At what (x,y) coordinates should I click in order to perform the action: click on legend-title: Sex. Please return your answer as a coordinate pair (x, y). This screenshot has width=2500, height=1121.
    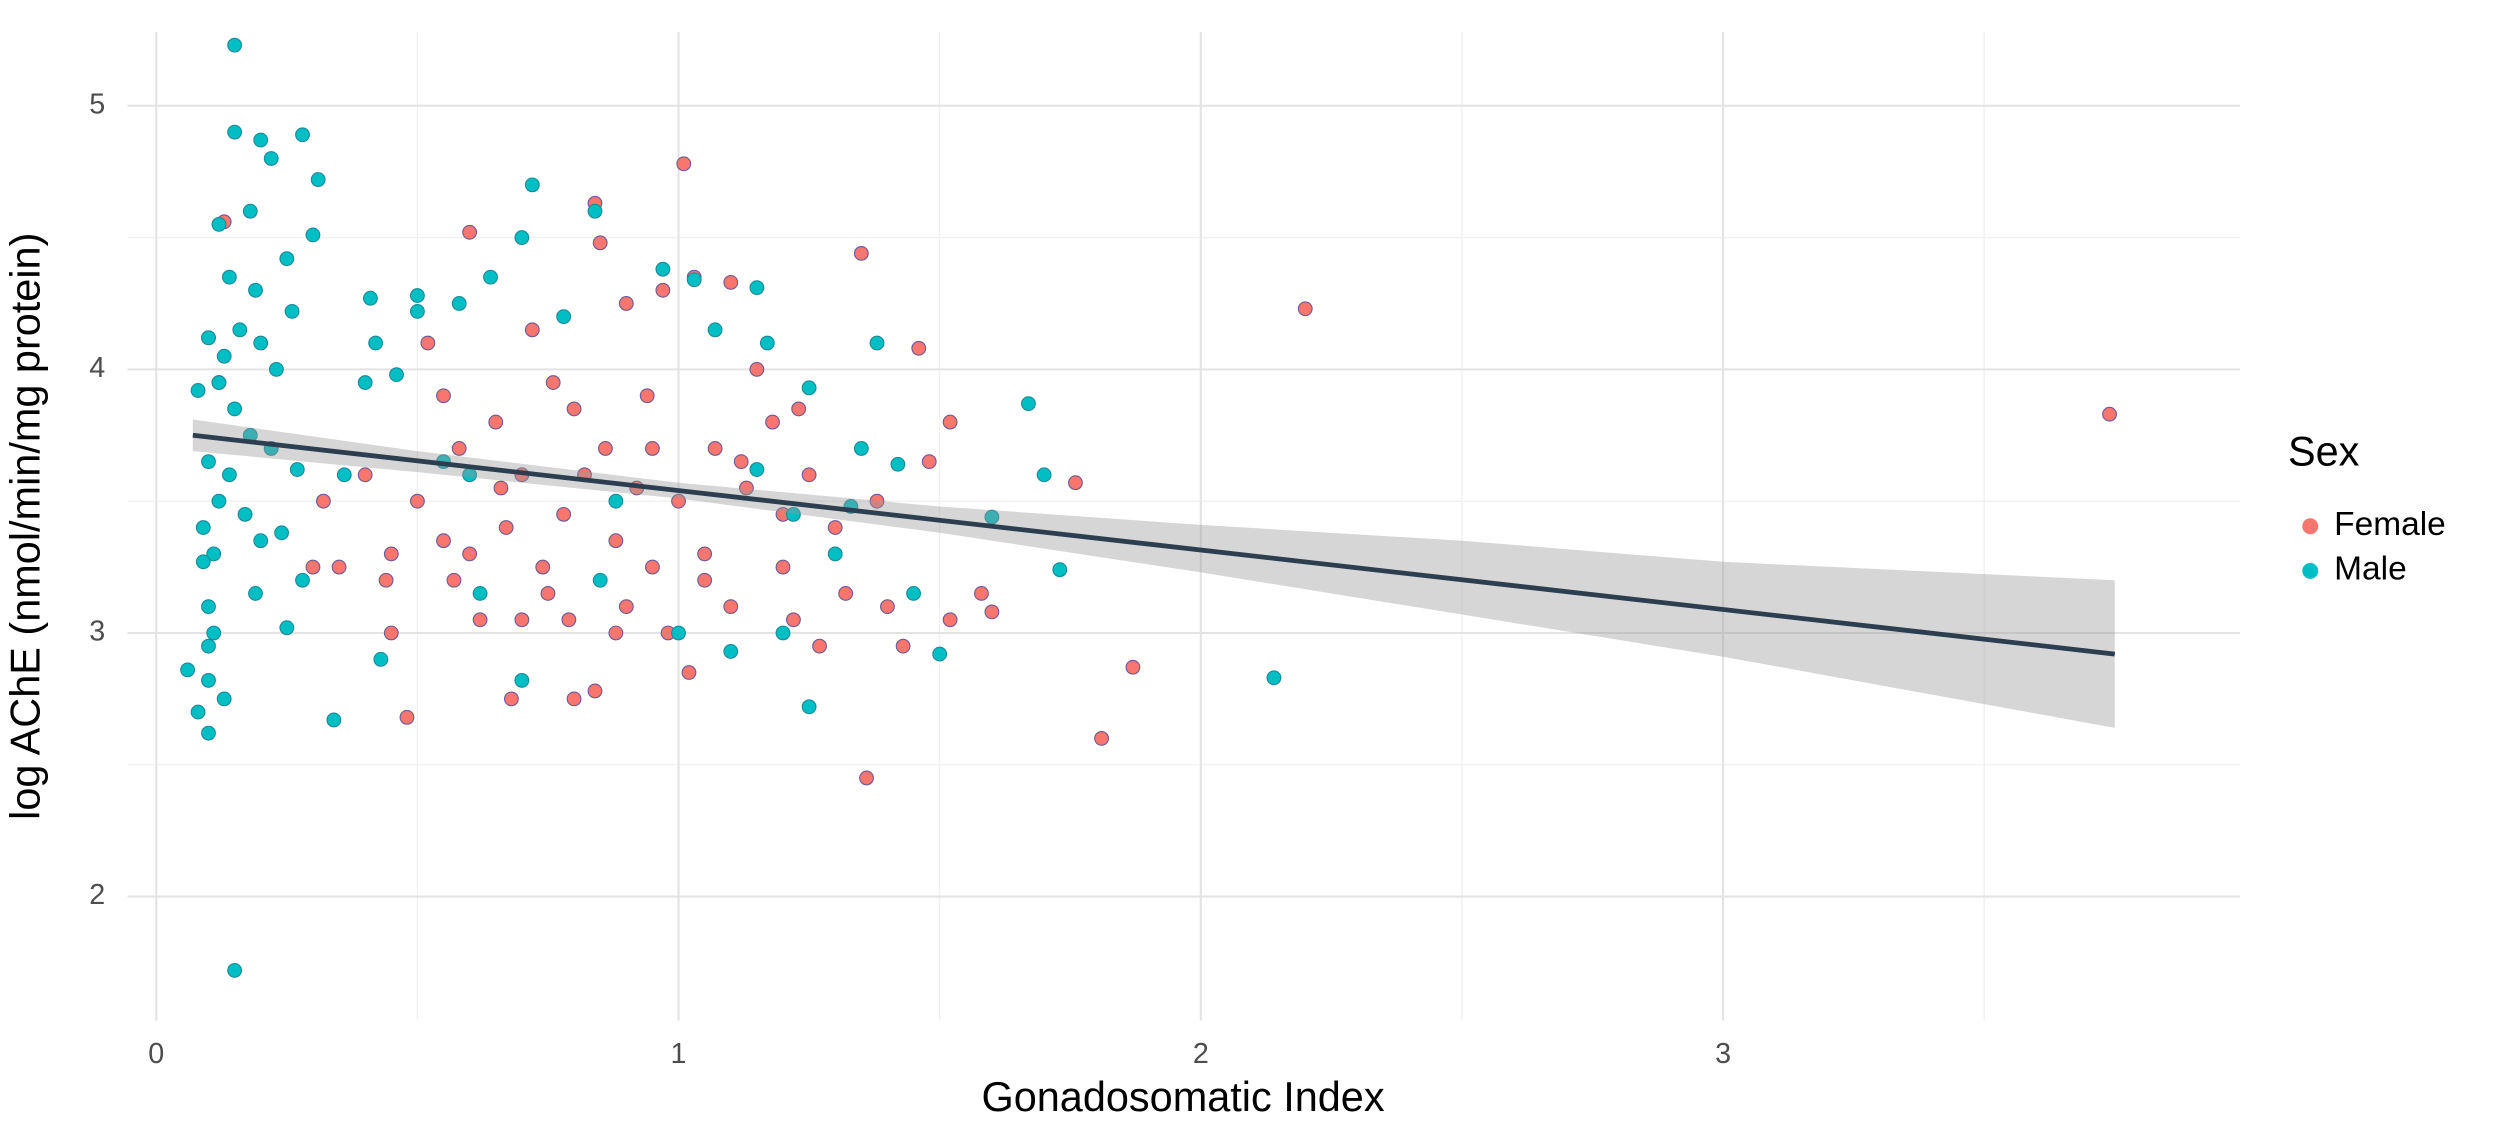
    Looking at the image, I should click on (2324, 450).